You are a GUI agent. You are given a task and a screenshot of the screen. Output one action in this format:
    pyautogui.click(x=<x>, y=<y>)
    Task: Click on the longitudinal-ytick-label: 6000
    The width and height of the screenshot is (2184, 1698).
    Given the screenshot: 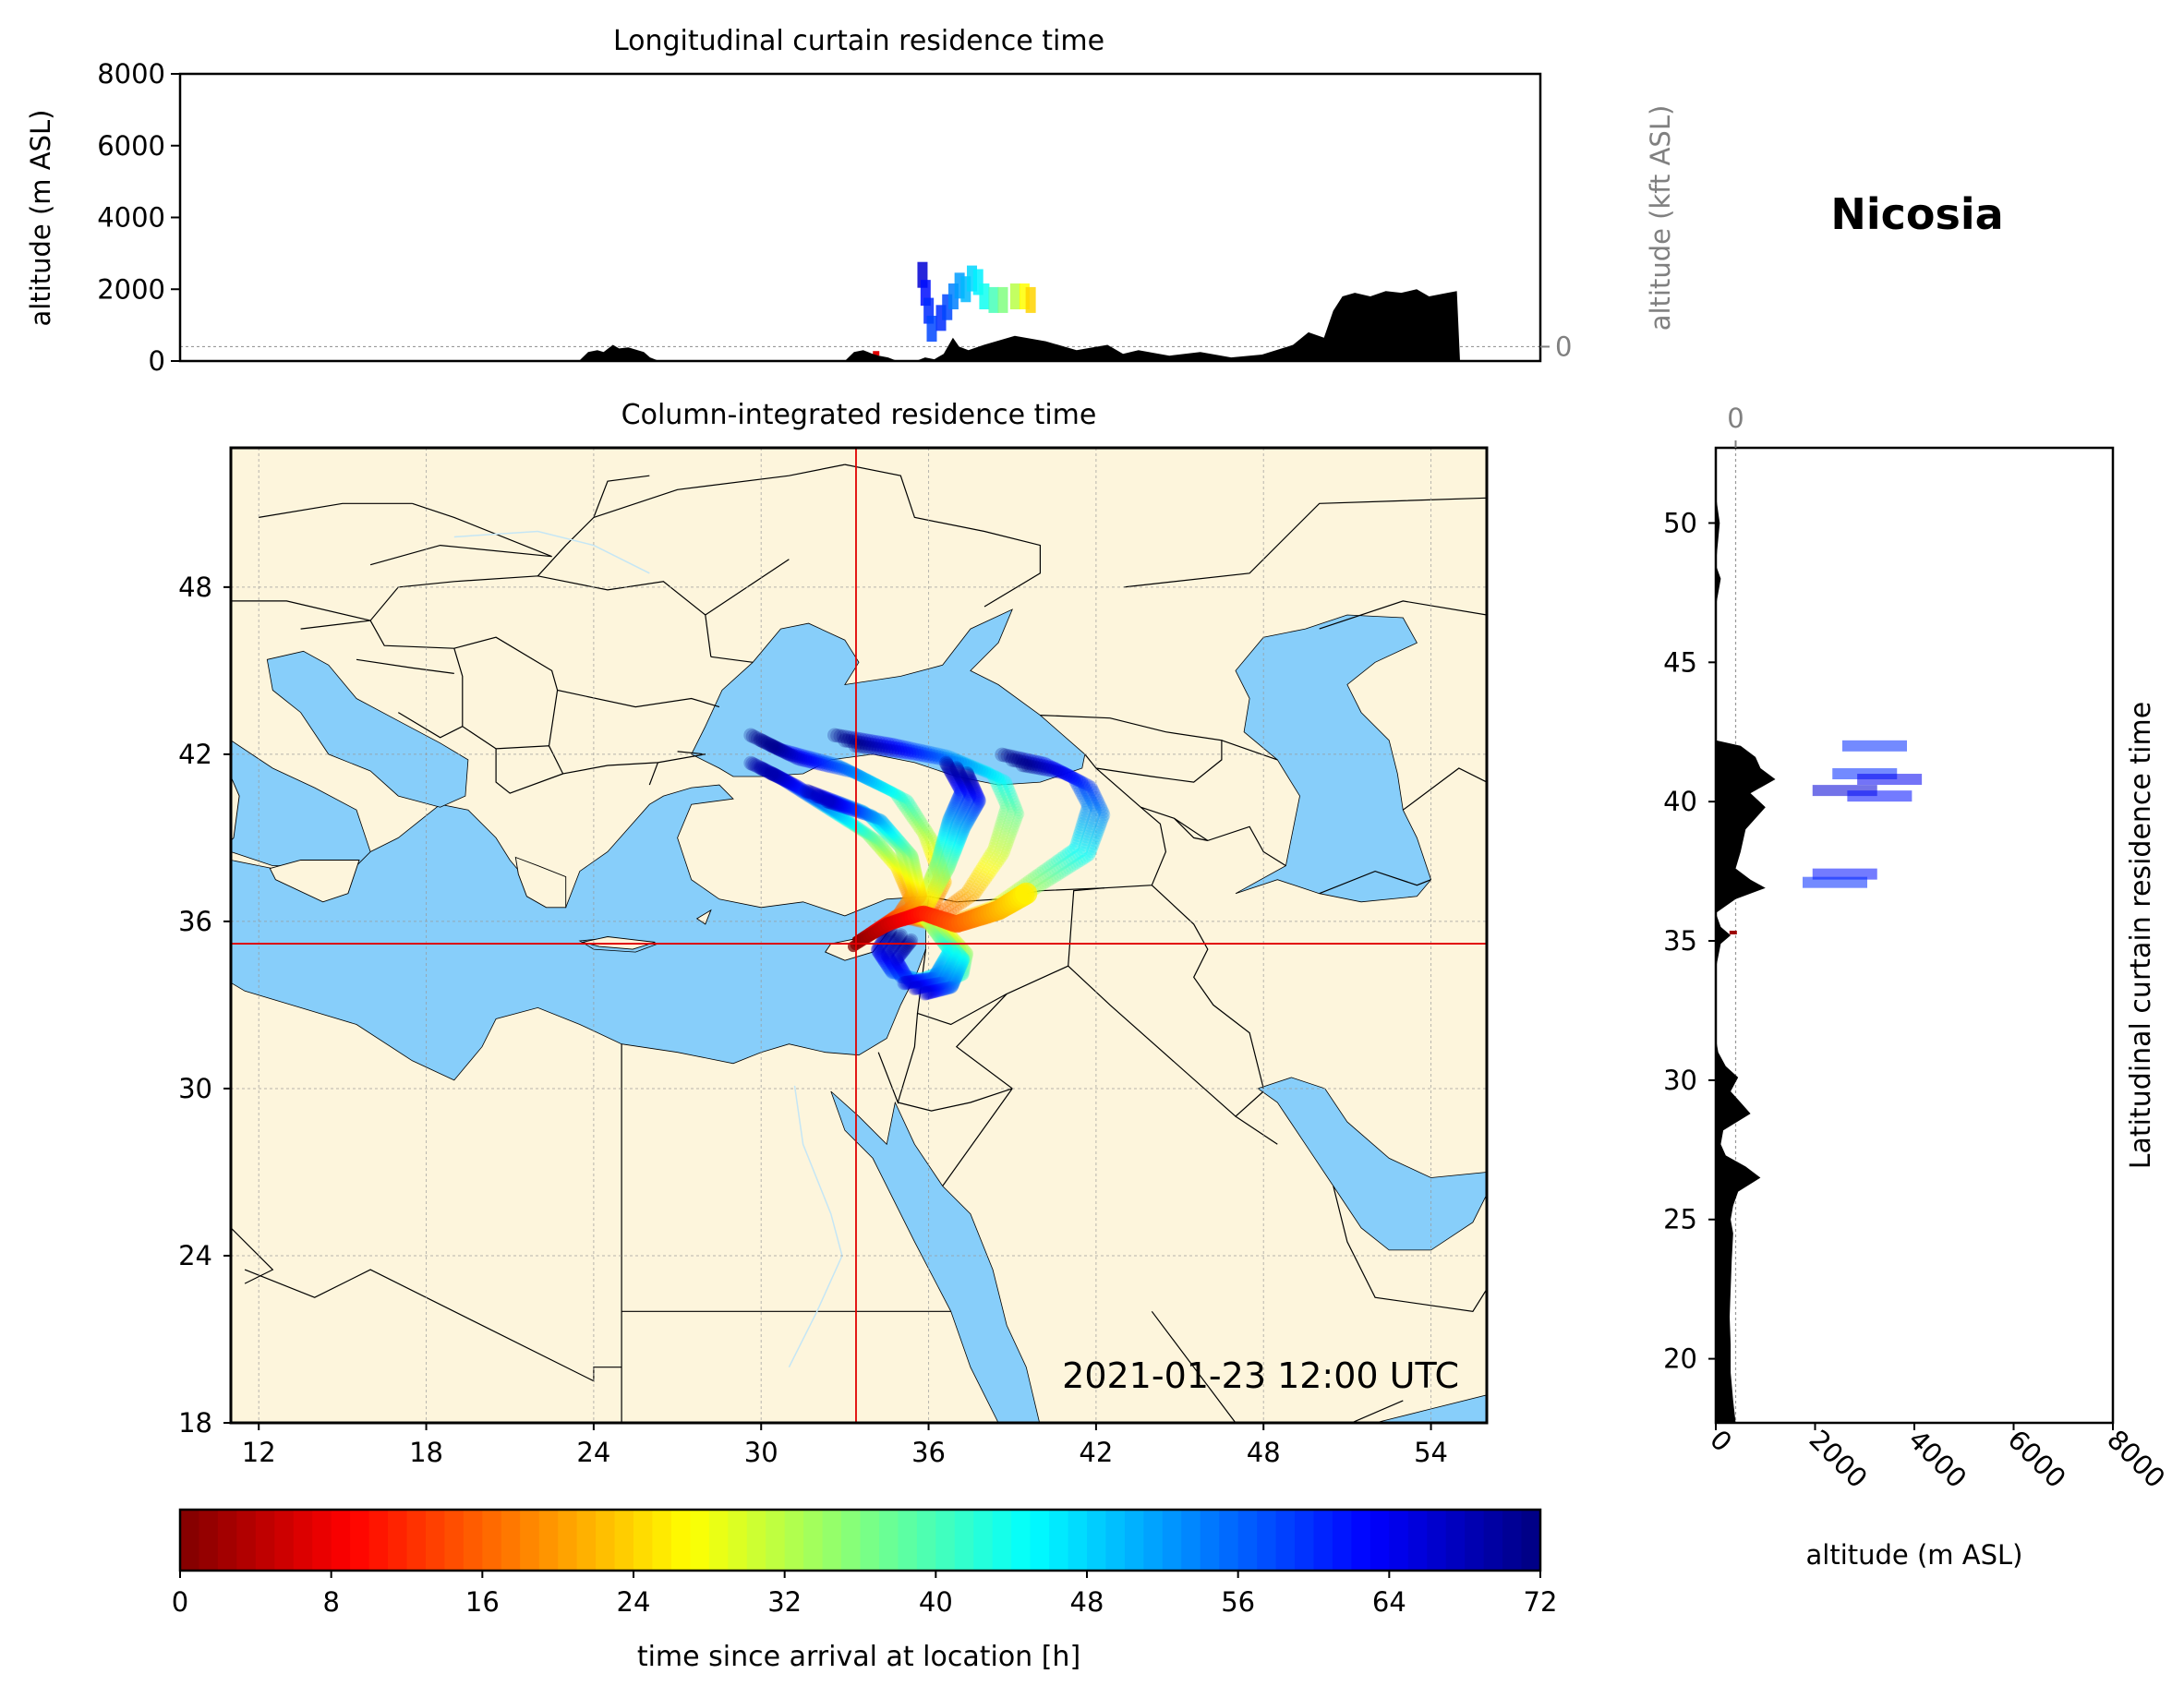 What is the action you would take?
    pyautogui.click(x=131, y=146)
    